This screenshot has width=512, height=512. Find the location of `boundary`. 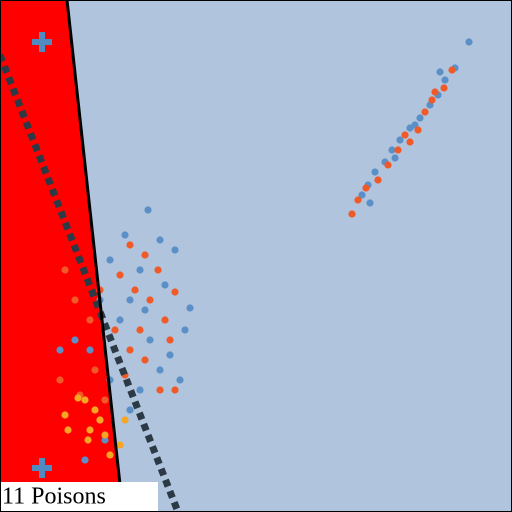

boundary is located at coordinates (95, 256).